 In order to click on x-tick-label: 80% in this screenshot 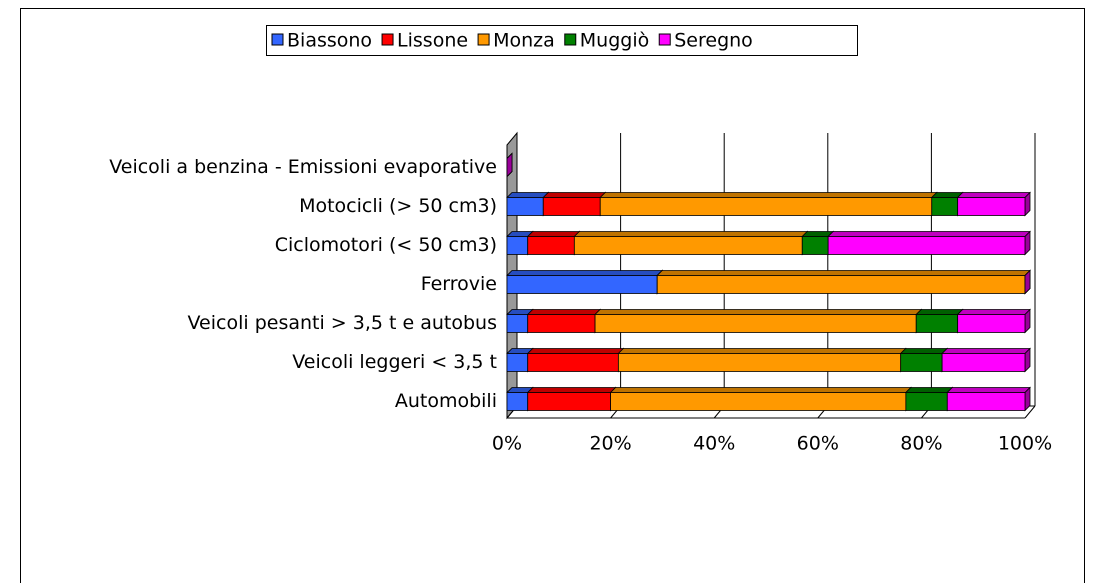, I will do `click(921, 444)`.